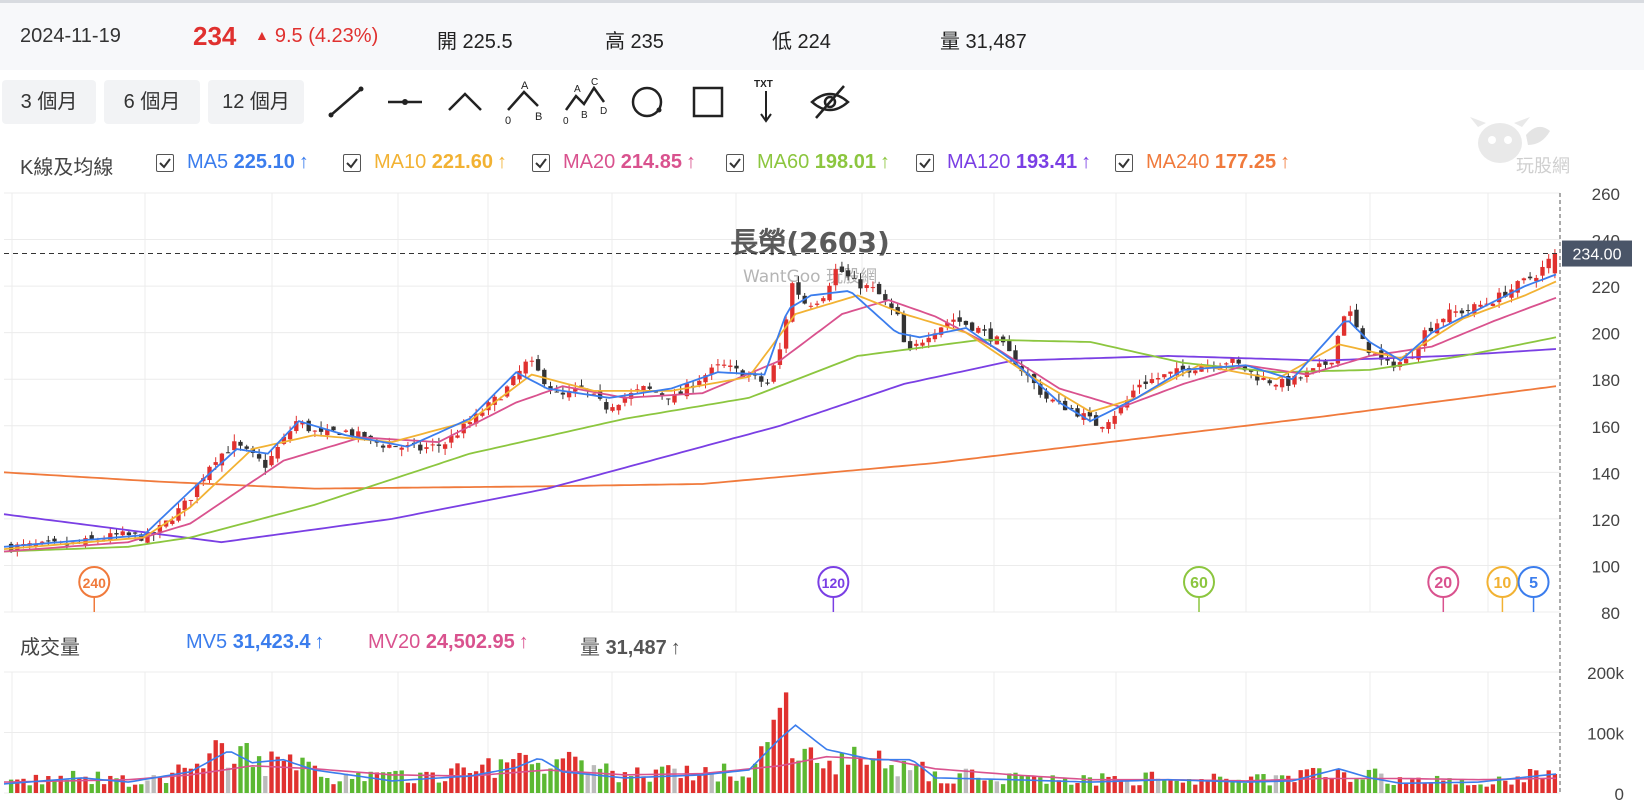  Describe the element at coordinates (1610, 613) in the screenshot. I see `price-tick-label: 80` at that location.